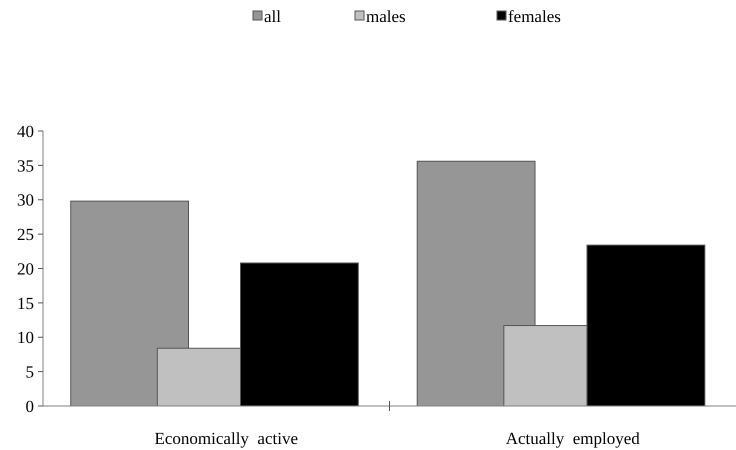  What do you see at coordinates (226, 438) in the screenshot?
I see `x-tick-label: Economically active` at bounding box center [226, 438].